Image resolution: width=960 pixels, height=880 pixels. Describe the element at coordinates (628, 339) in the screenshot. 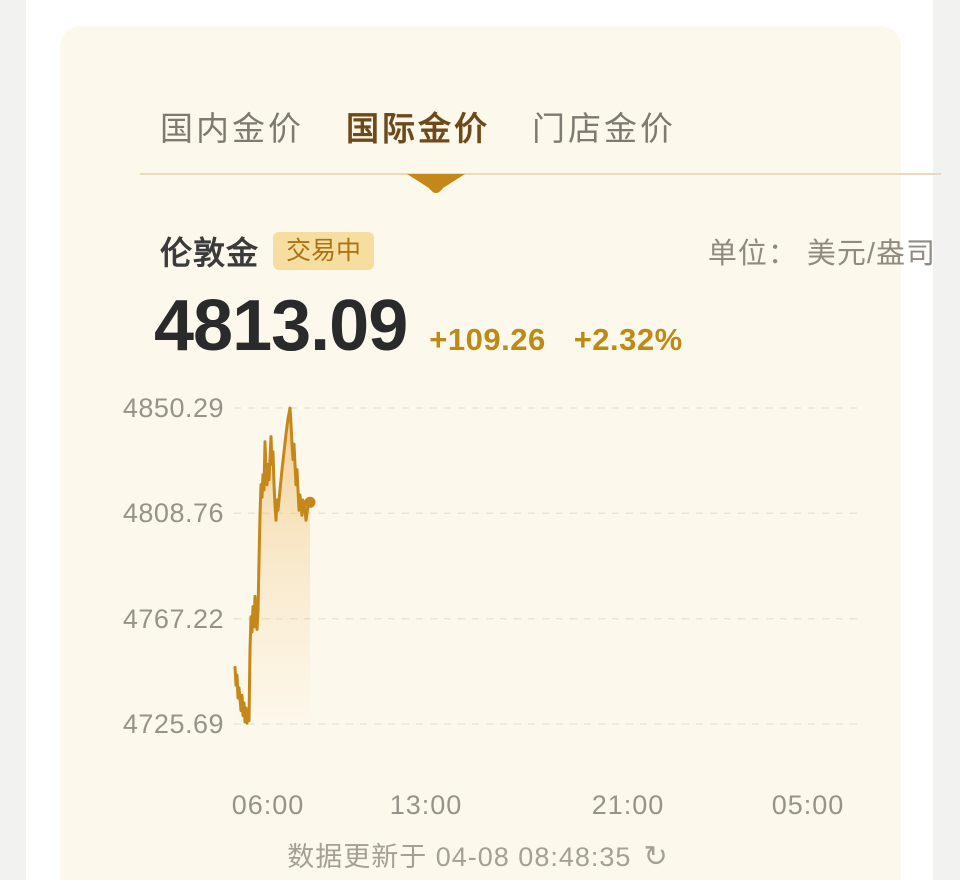

I see `price-change-percent: +2.32%` at that location.